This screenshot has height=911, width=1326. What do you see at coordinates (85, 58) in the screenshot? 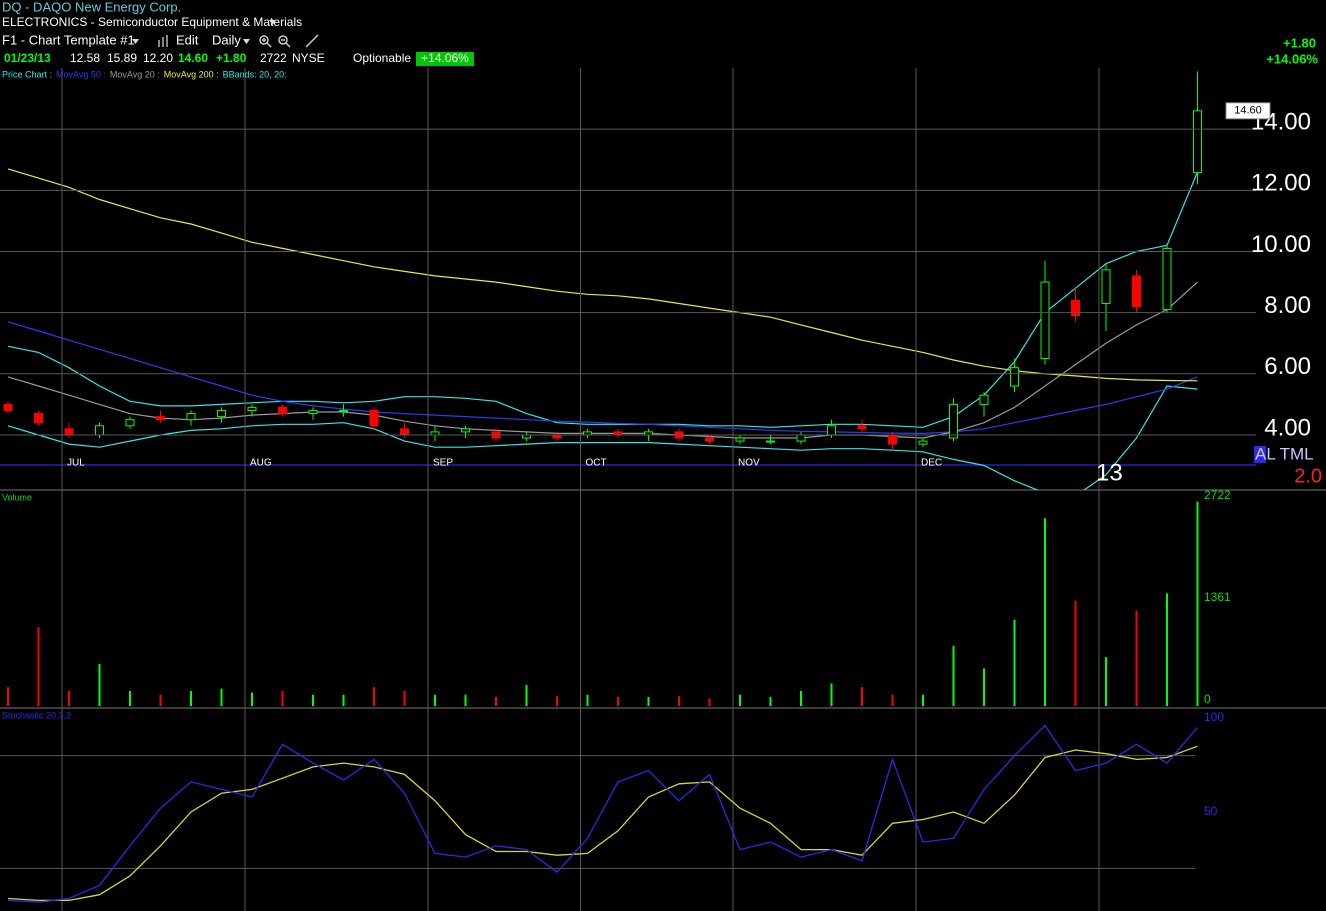
I see `quote-open: 12.58` at bounding box center [85, 58].